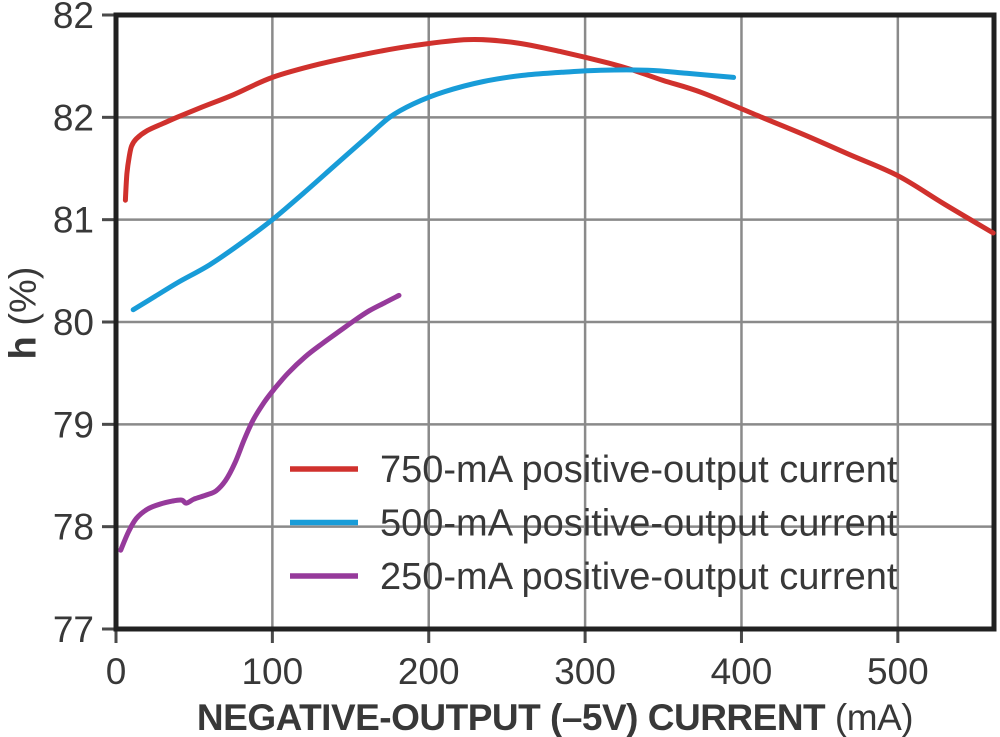 This screenshot has height=737, width=1000. What do you see at coordinates (869, 717) in the screenshot?
I see `x-axis-title-unit: (mA)` at bounding box center [869, 717].